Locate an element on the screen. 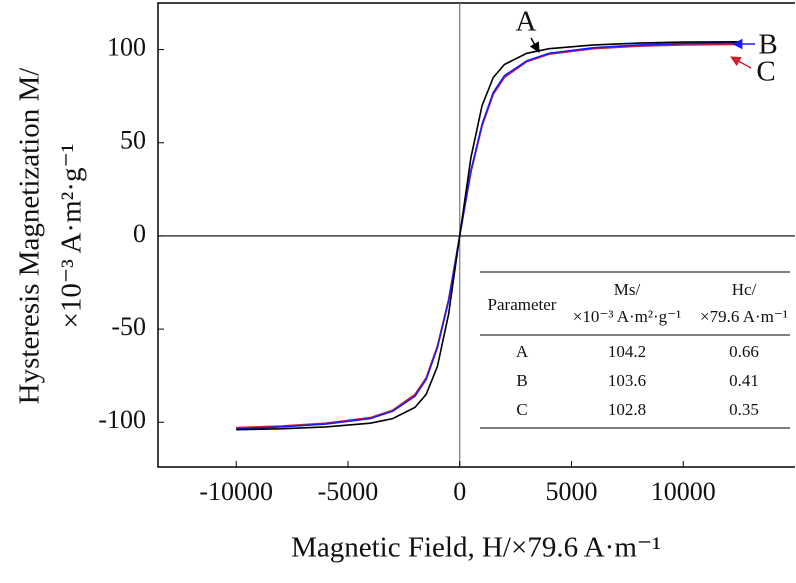 The width and height of the screenshot is (796, 583). table-header: Ms/ is located at coordinates (627, 289).